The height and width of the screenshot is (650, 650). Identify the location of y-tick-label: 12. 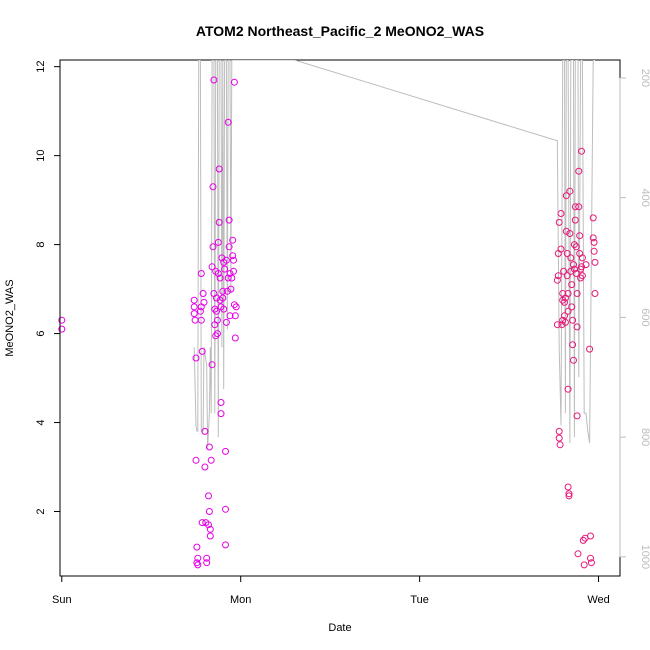
(41, 67).